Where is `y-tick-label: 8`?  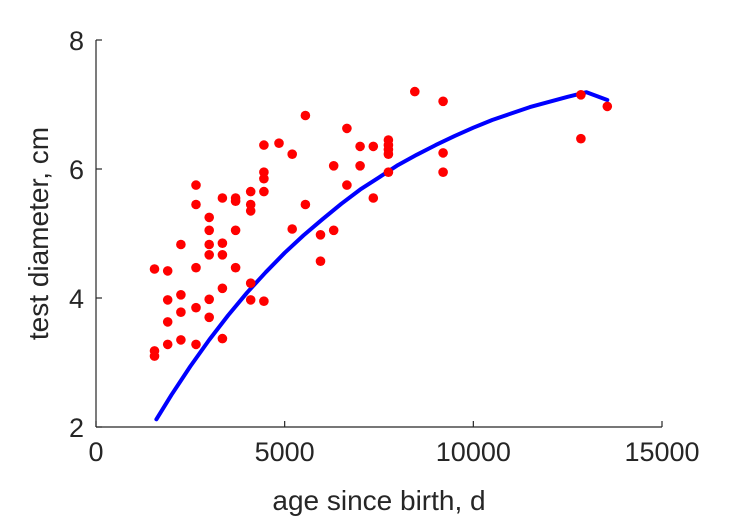 y-tick-label: 8 is located at coordinates (76, 41).